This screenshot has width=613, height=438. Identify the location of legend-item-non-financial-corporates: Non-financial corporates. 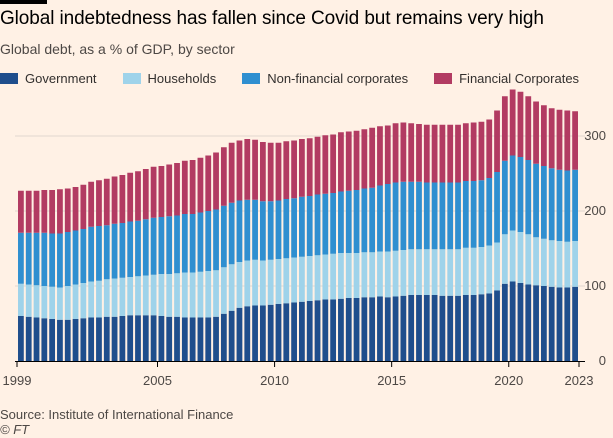
(325, 78).